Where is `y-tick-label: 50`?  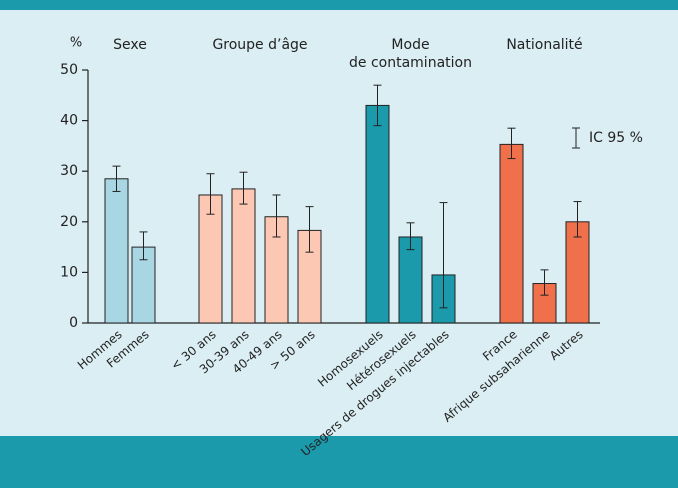
y-tick-label: 50 is located at coordinates (69, 70).